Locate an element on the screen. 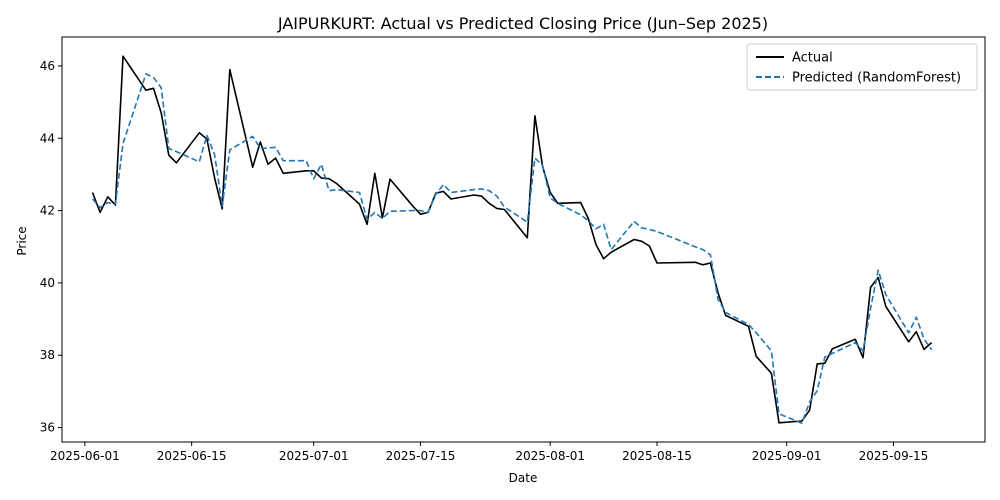 The height and width of the screenshot is (500, 1000). x-axis-label: Date is located at coordinates (523, 478).